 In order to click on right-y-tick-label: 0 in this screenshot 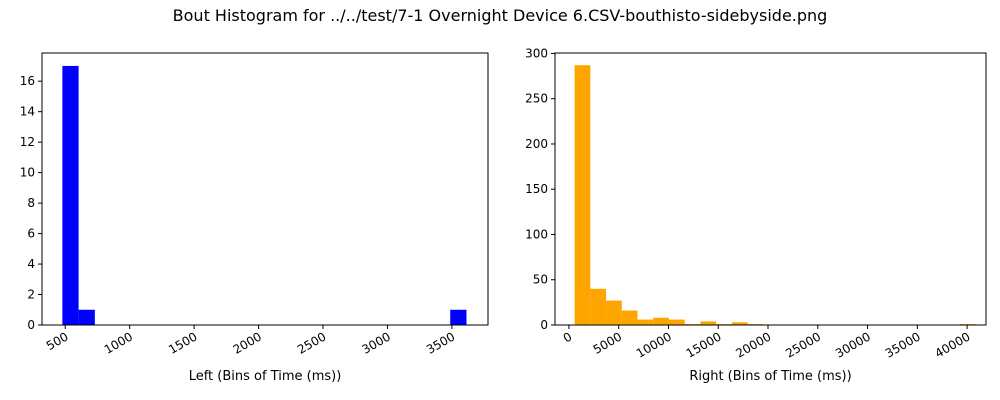, I will do `click(544, 325)`.